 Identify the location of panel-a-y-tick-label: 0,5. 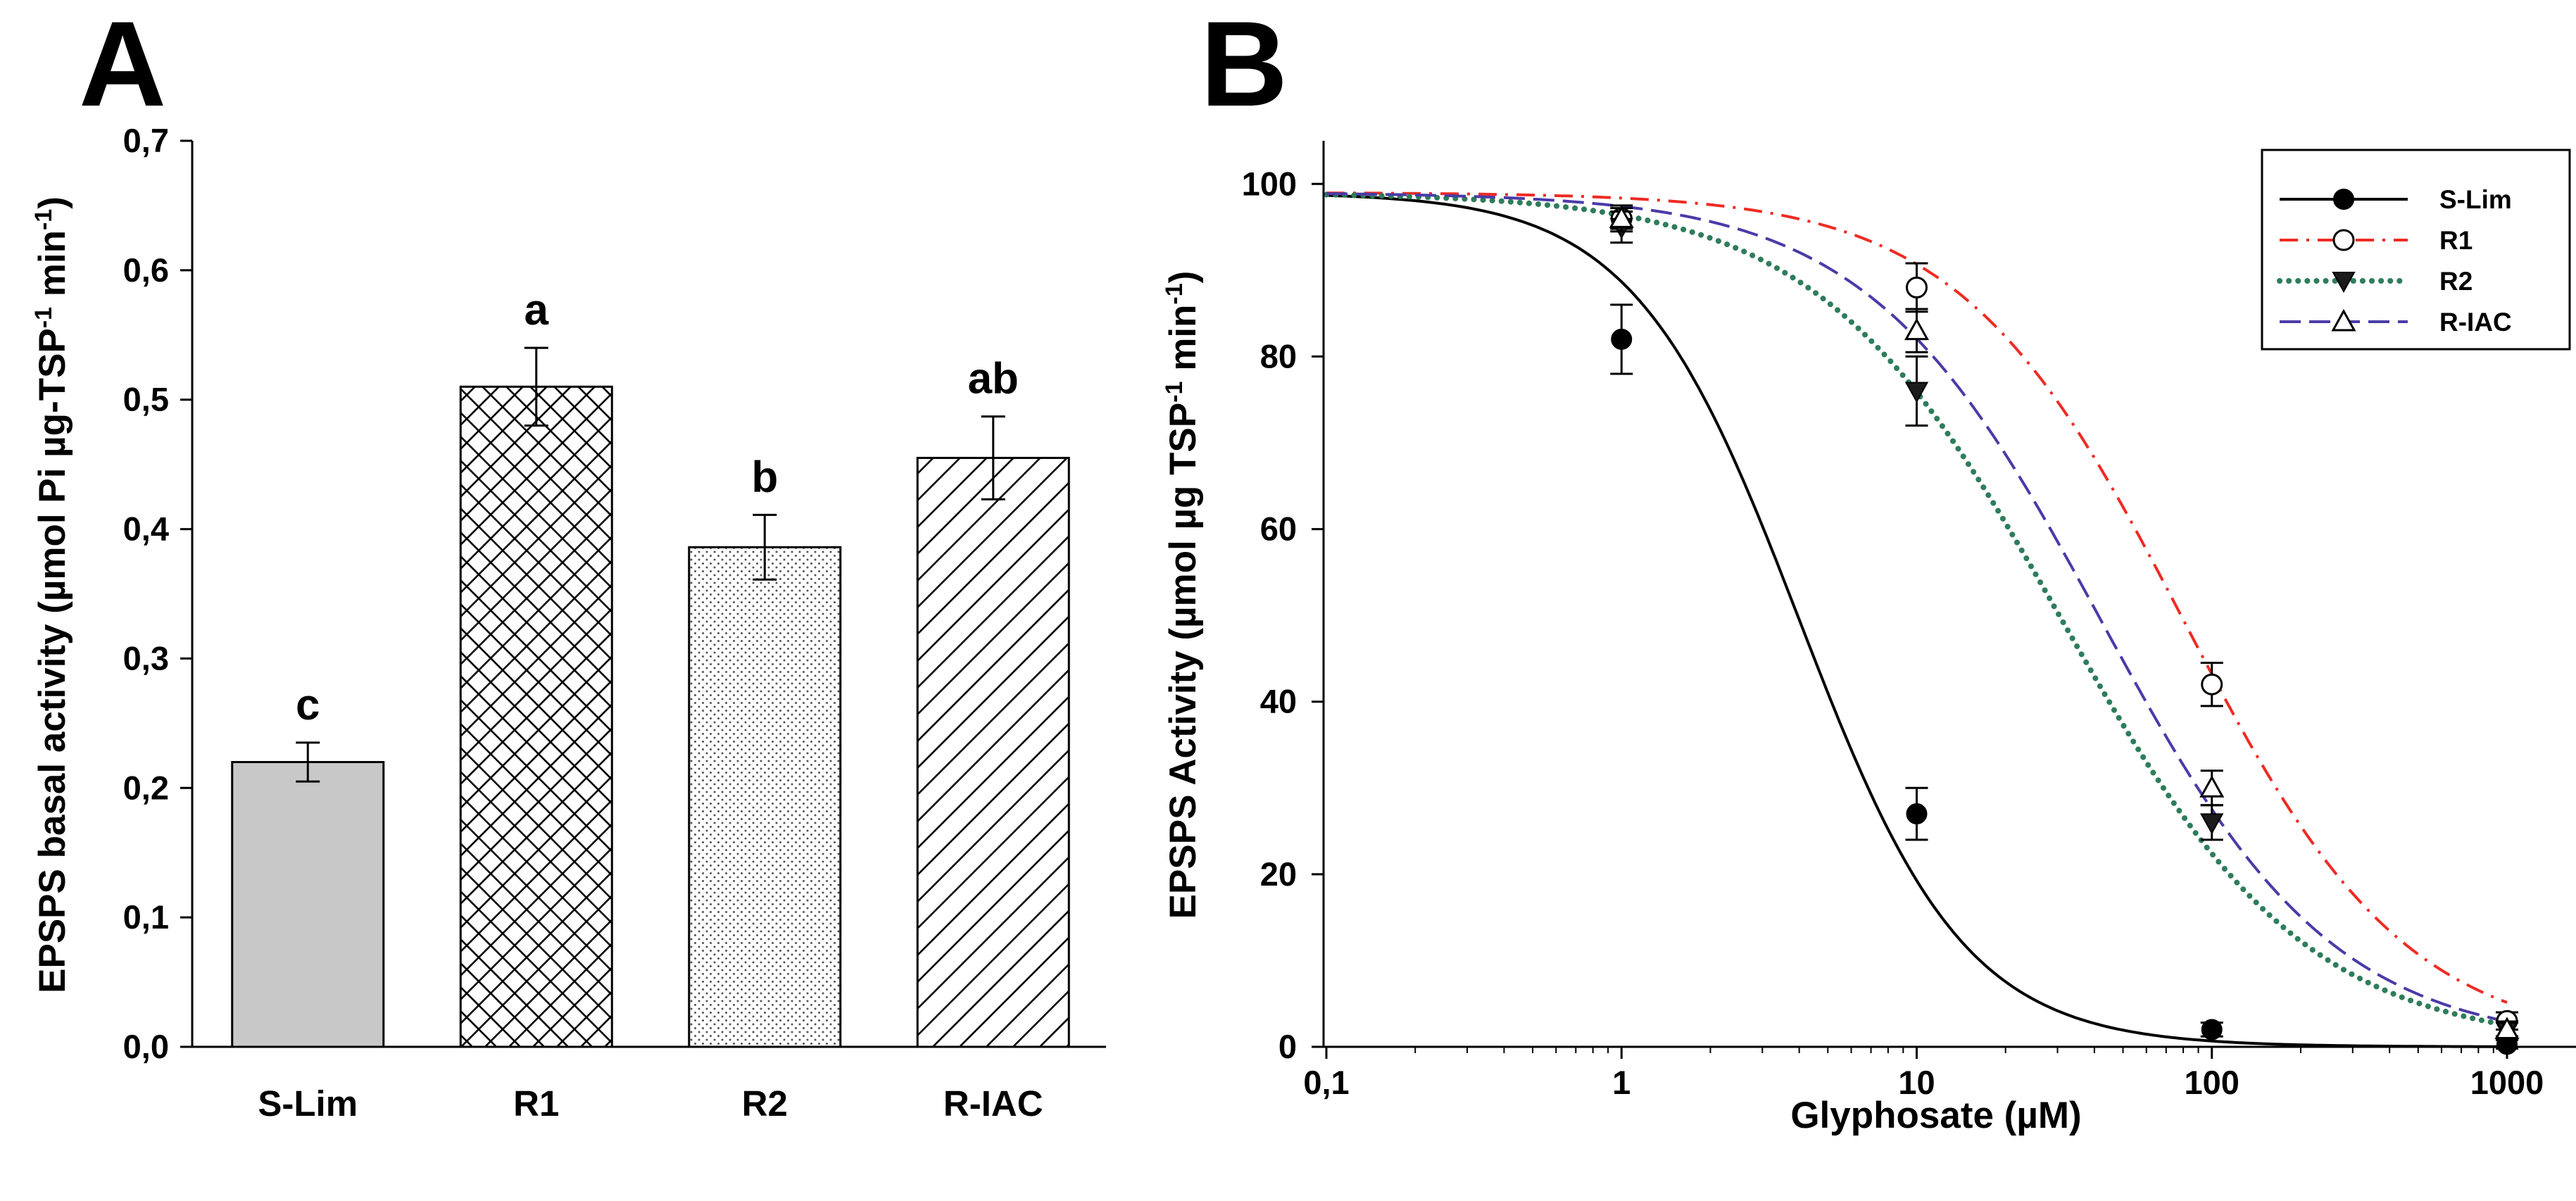
(146, 399).